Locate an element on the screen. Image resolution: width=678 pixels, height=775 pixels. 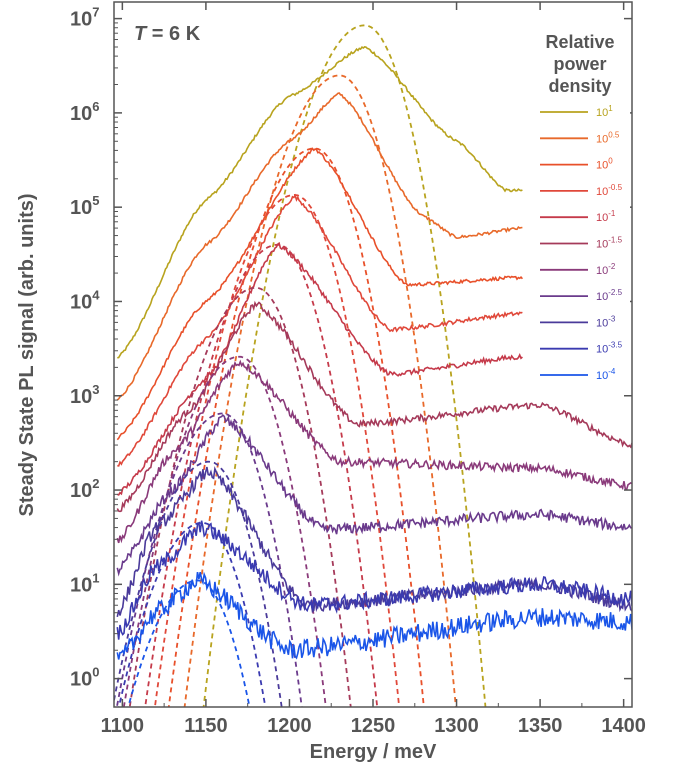
legend-label-8: 10-2.5 is located at coordinates (609, 295).